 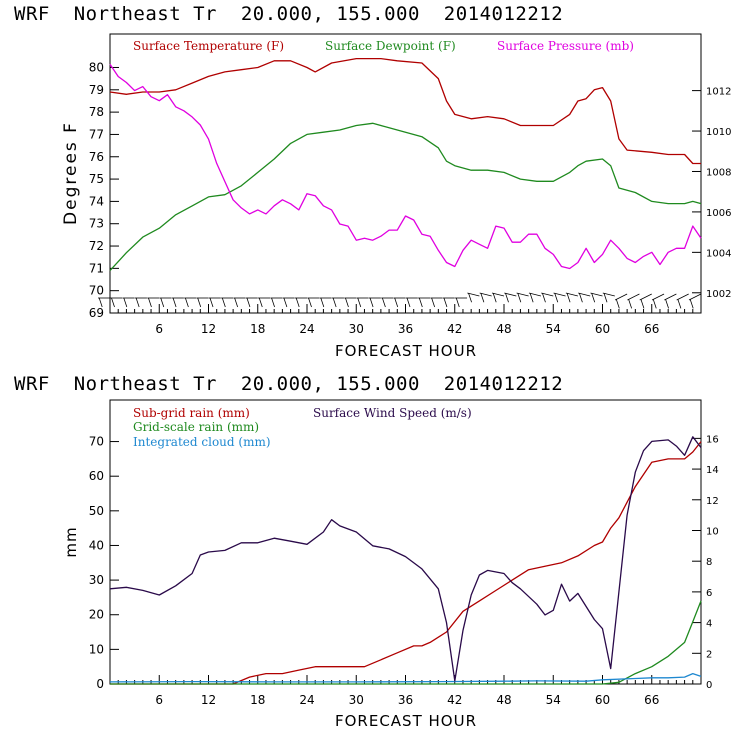 I want to click on y2-tick-label: 2, so click(x=709, y=654).